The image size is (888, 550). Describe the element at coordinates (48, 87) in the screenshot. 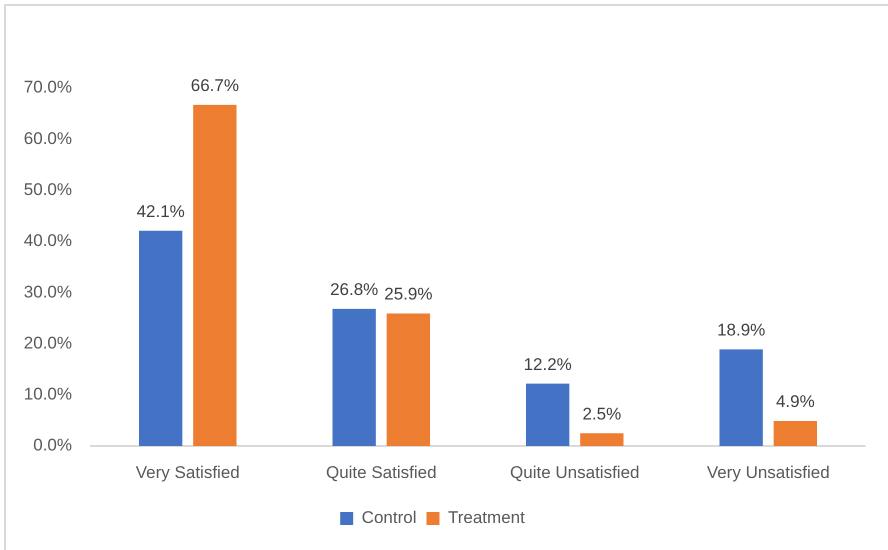

I see `y-tick-label: 70.0%` at that location.